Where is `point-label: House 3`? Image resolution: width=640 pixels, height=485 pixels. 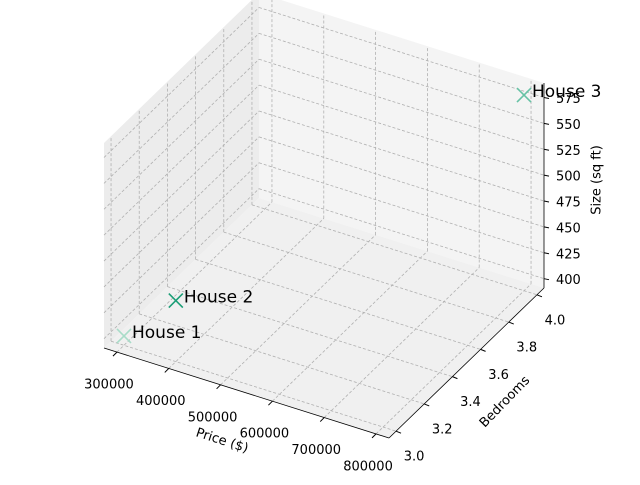
point-label: House 3 is located at coordinates (567, 92).